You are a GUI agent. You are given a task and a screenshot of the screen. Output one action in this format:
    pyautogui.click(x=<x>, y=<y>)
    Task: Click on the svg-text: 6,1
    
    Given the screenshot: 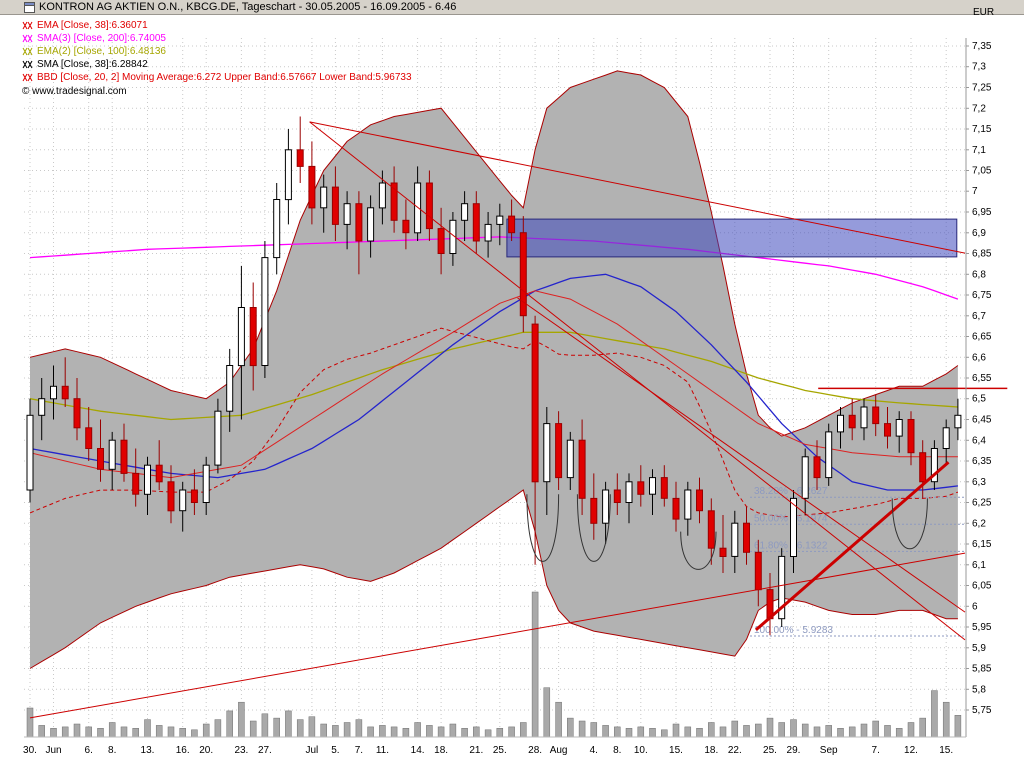 What is the action you would take?
    pyautogui.click(x=979, y=565)
    